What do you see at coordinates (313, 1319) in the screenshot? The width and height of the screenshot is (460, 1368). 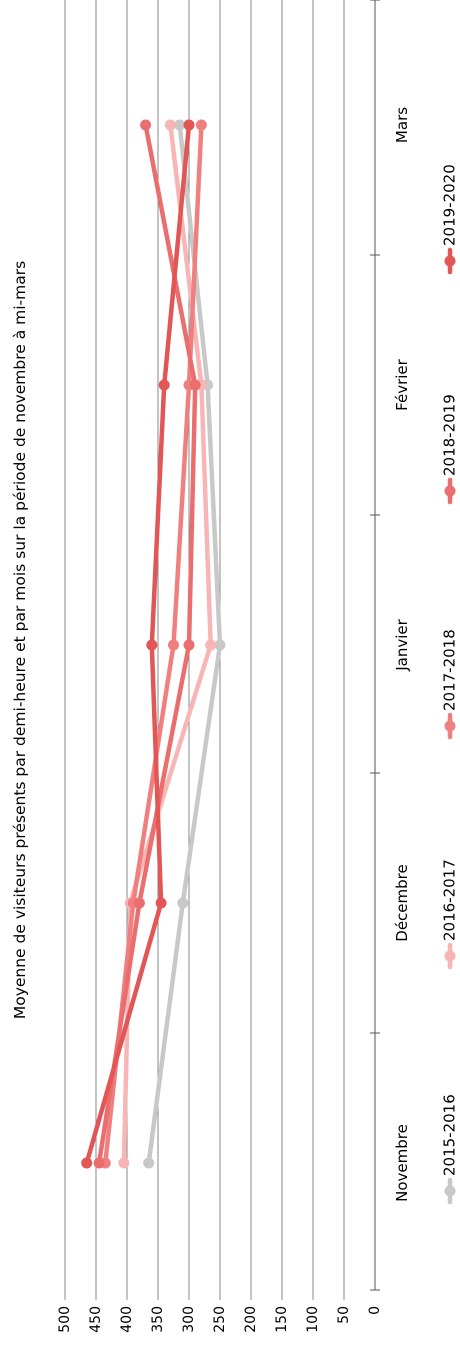 I see `value-tick-label: 100` at bounding box center [313, 1319].